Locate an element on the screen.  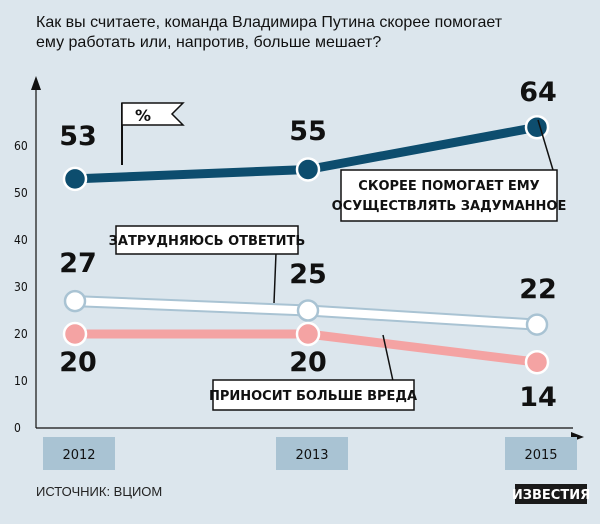
x-tick-label: 2012 is located at coordinates (78, 455).